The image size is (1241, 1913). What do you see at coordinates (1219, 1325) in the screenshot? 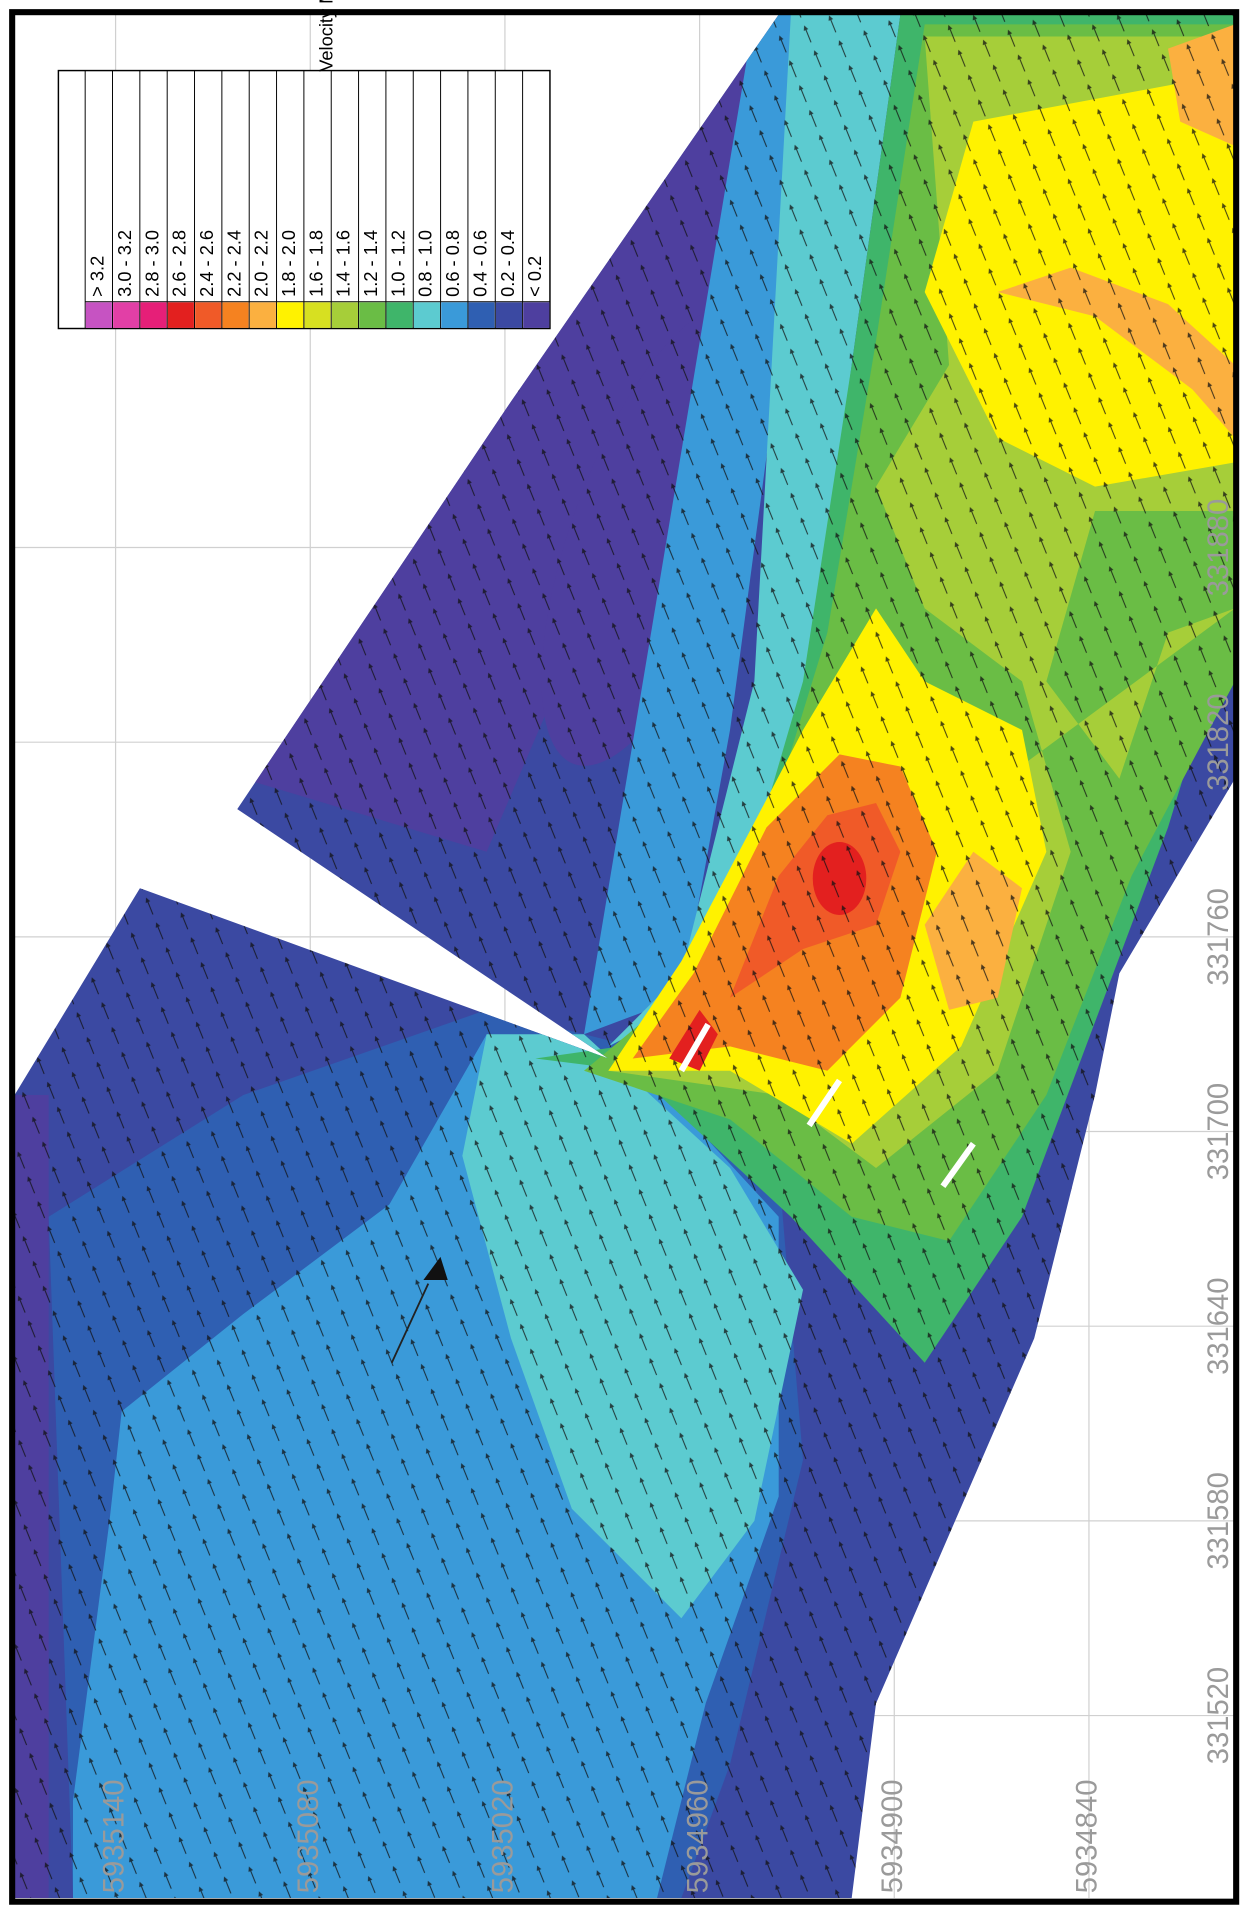
I see `easting-label: 331640` at bounding box center [1219, 1325].